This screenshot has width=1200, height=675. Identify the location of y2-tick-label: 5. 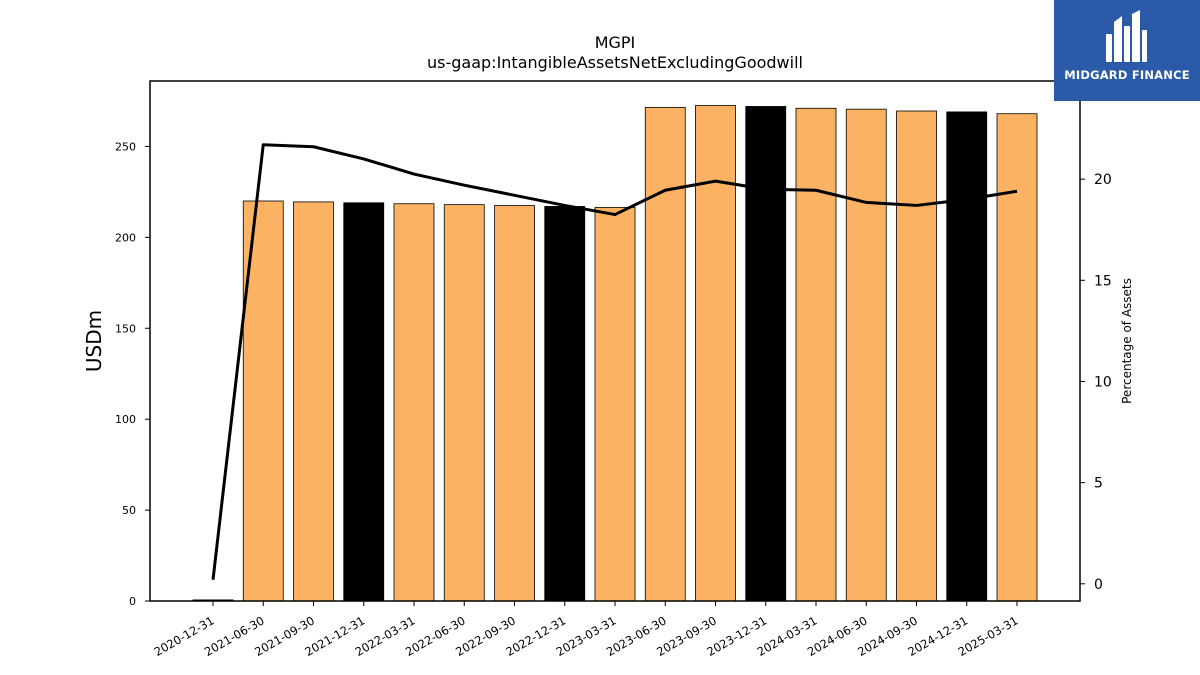
(1098, 484).